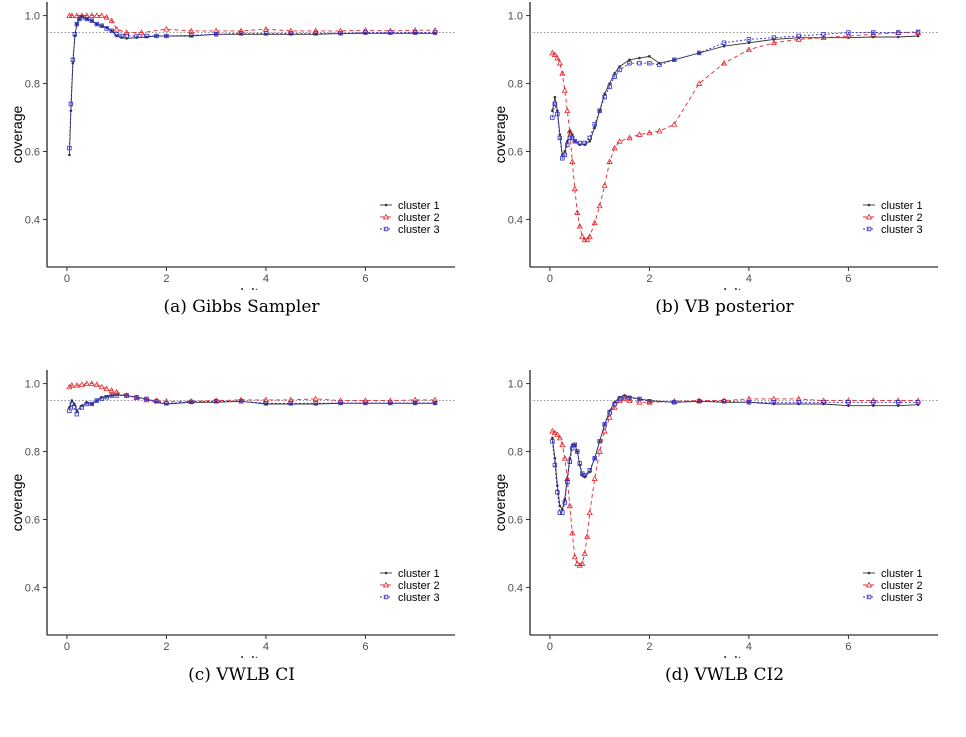 The height and width of the screenshot is (737, 966). Describe the element at coordinates (32, 152) in the screenshot. I see `y-tick-label: 0.6` at that location.